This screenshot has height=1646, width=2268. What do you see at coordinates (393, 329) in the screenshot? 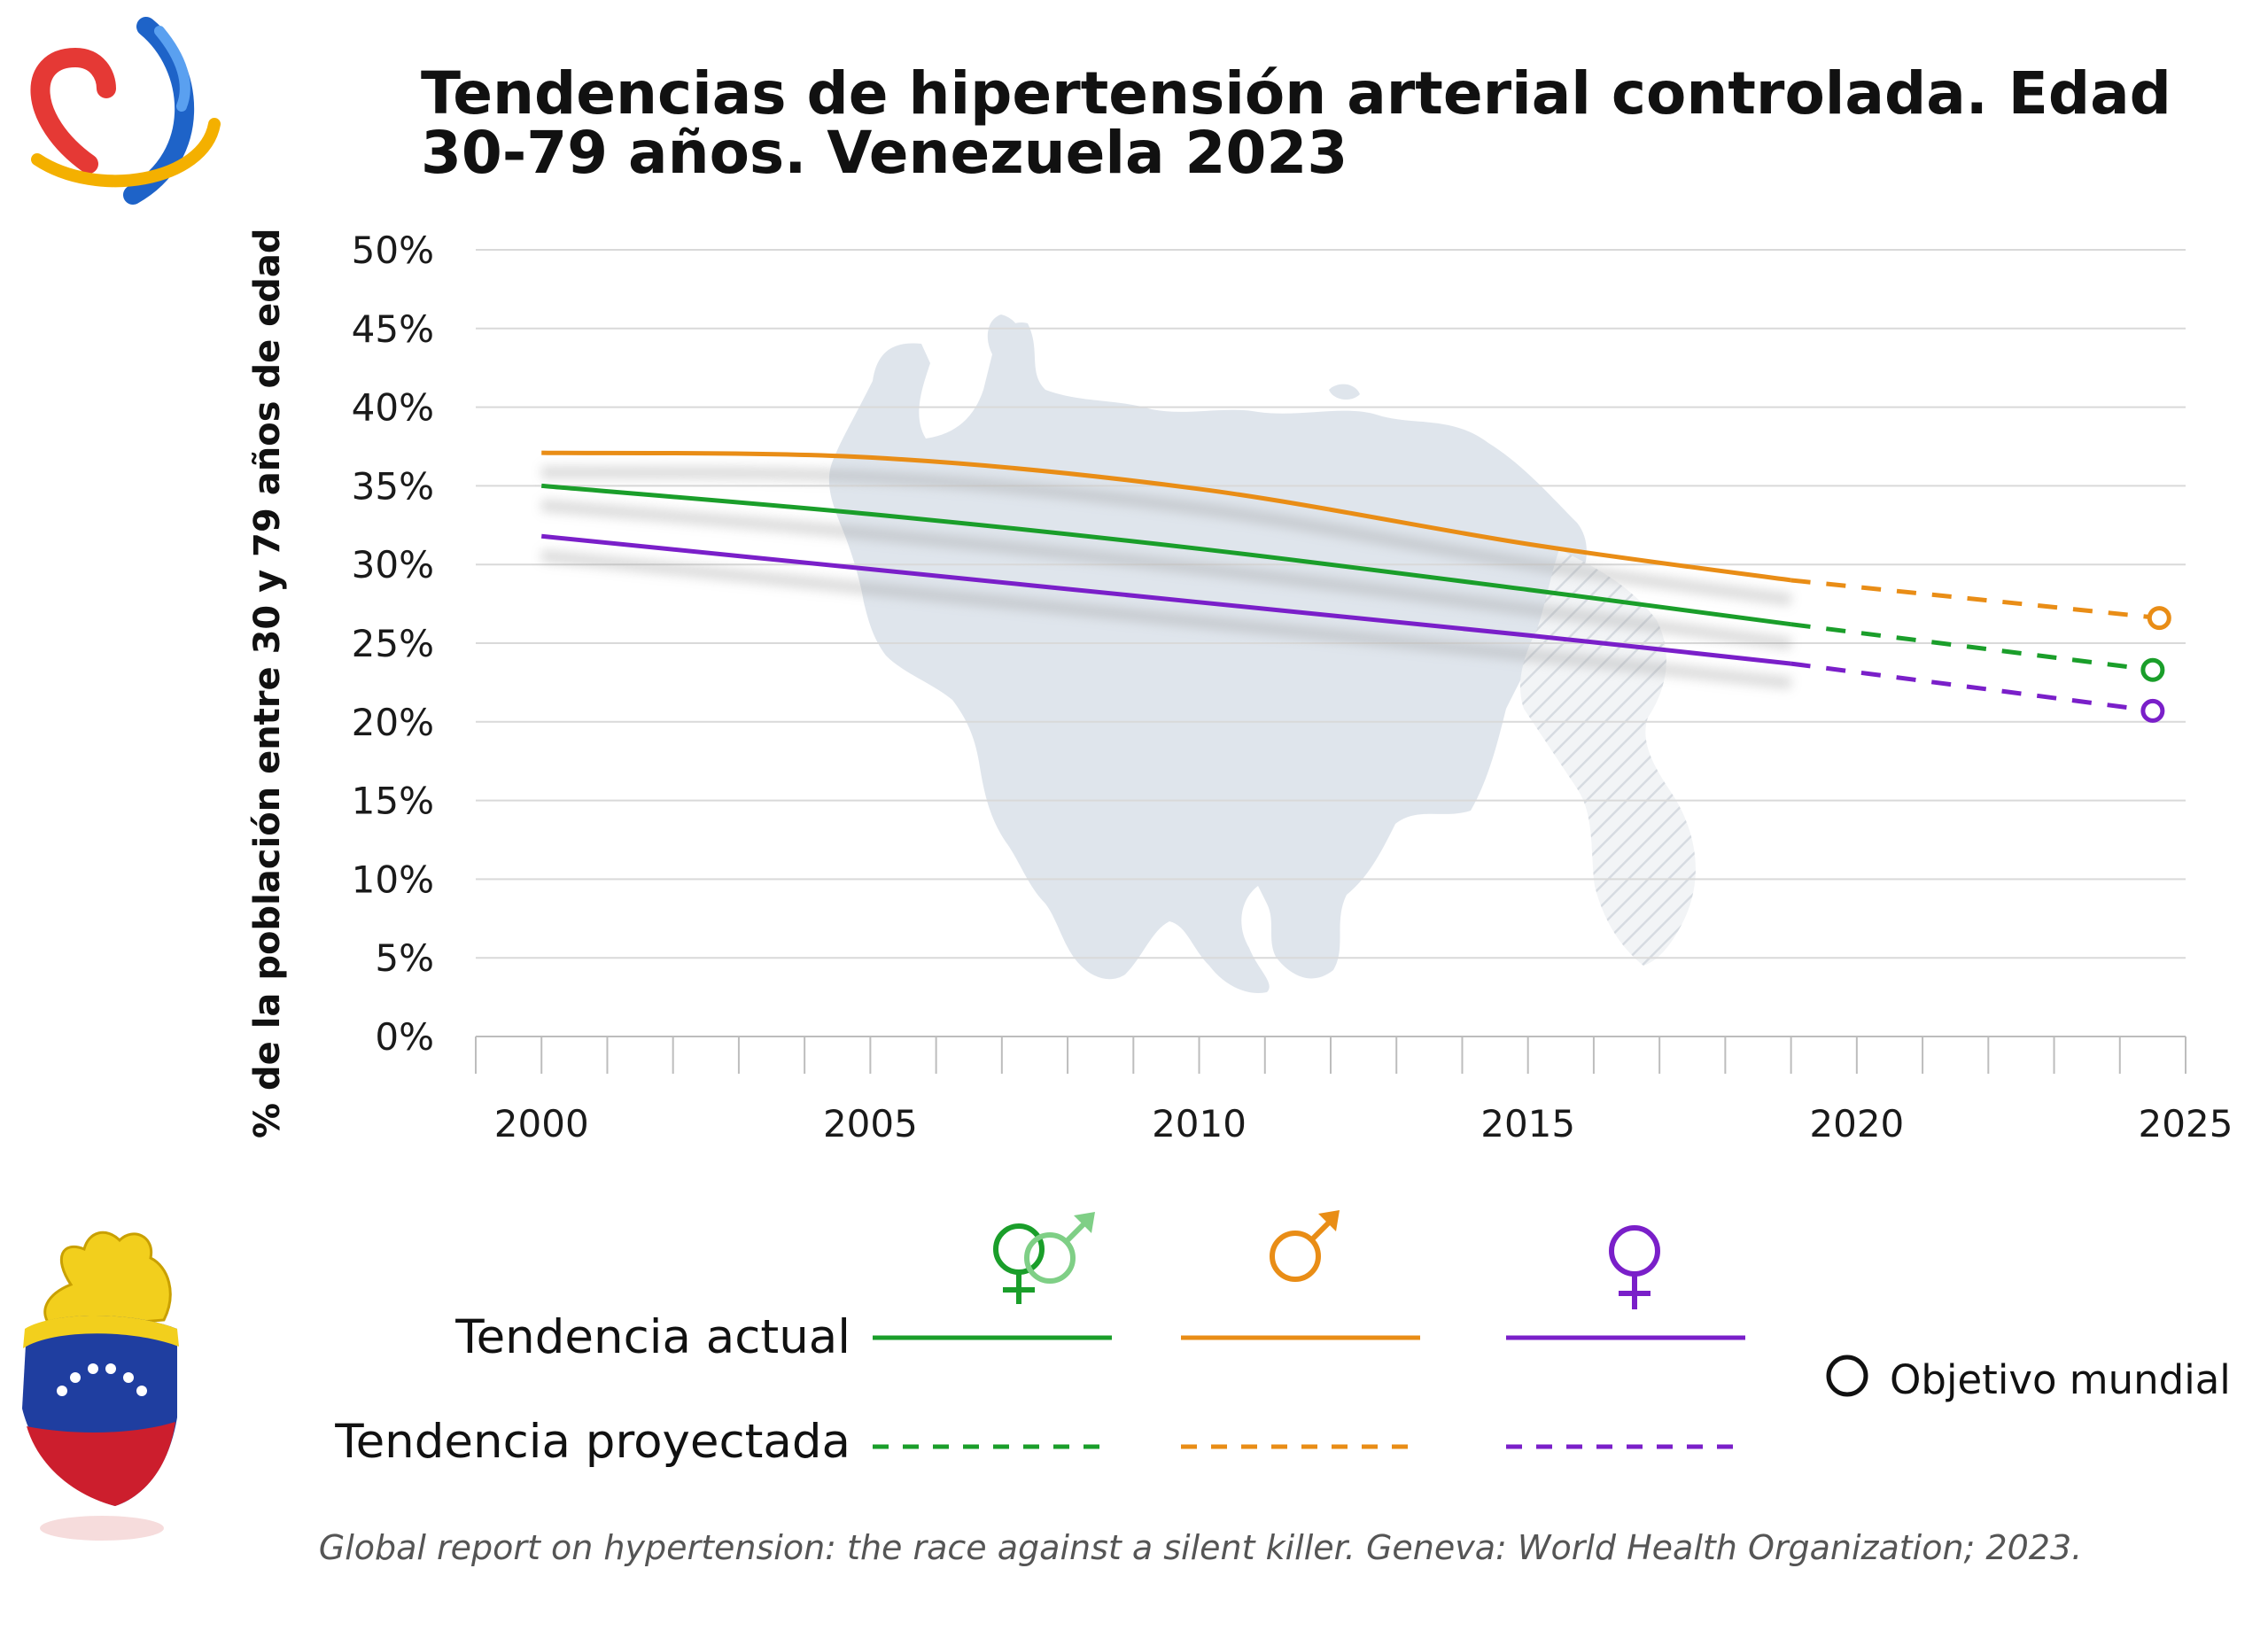
I see `y-tick-label: 45%` at bounding box center [393, 329].